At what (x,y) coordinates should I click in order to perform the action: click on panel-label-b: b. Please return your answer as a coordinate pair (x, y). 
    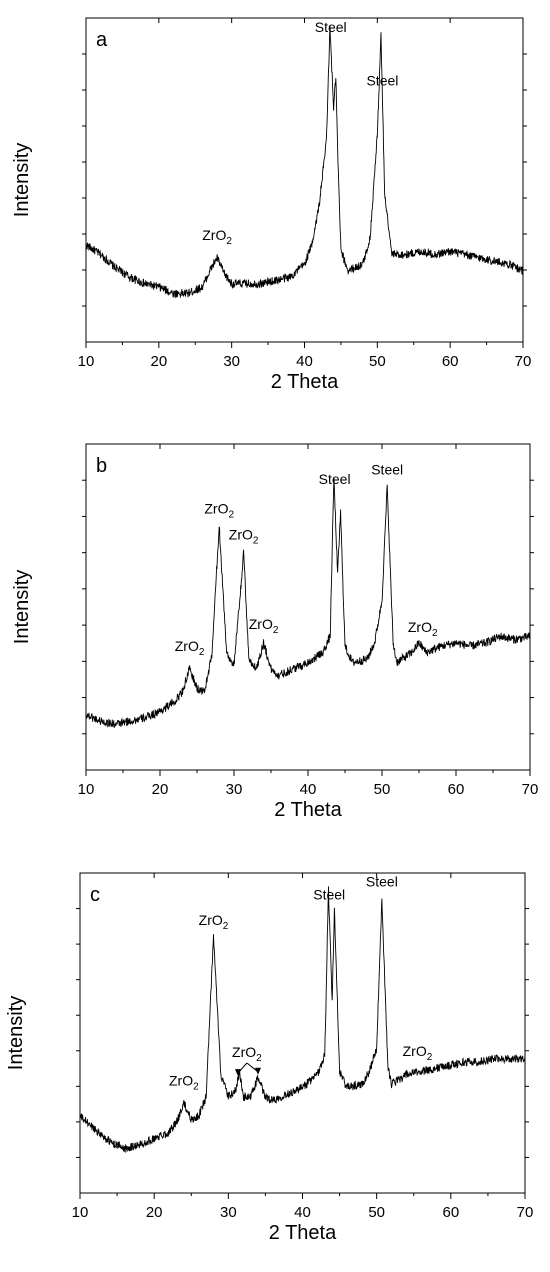
    Looking at the image, I should click on (101, 466).